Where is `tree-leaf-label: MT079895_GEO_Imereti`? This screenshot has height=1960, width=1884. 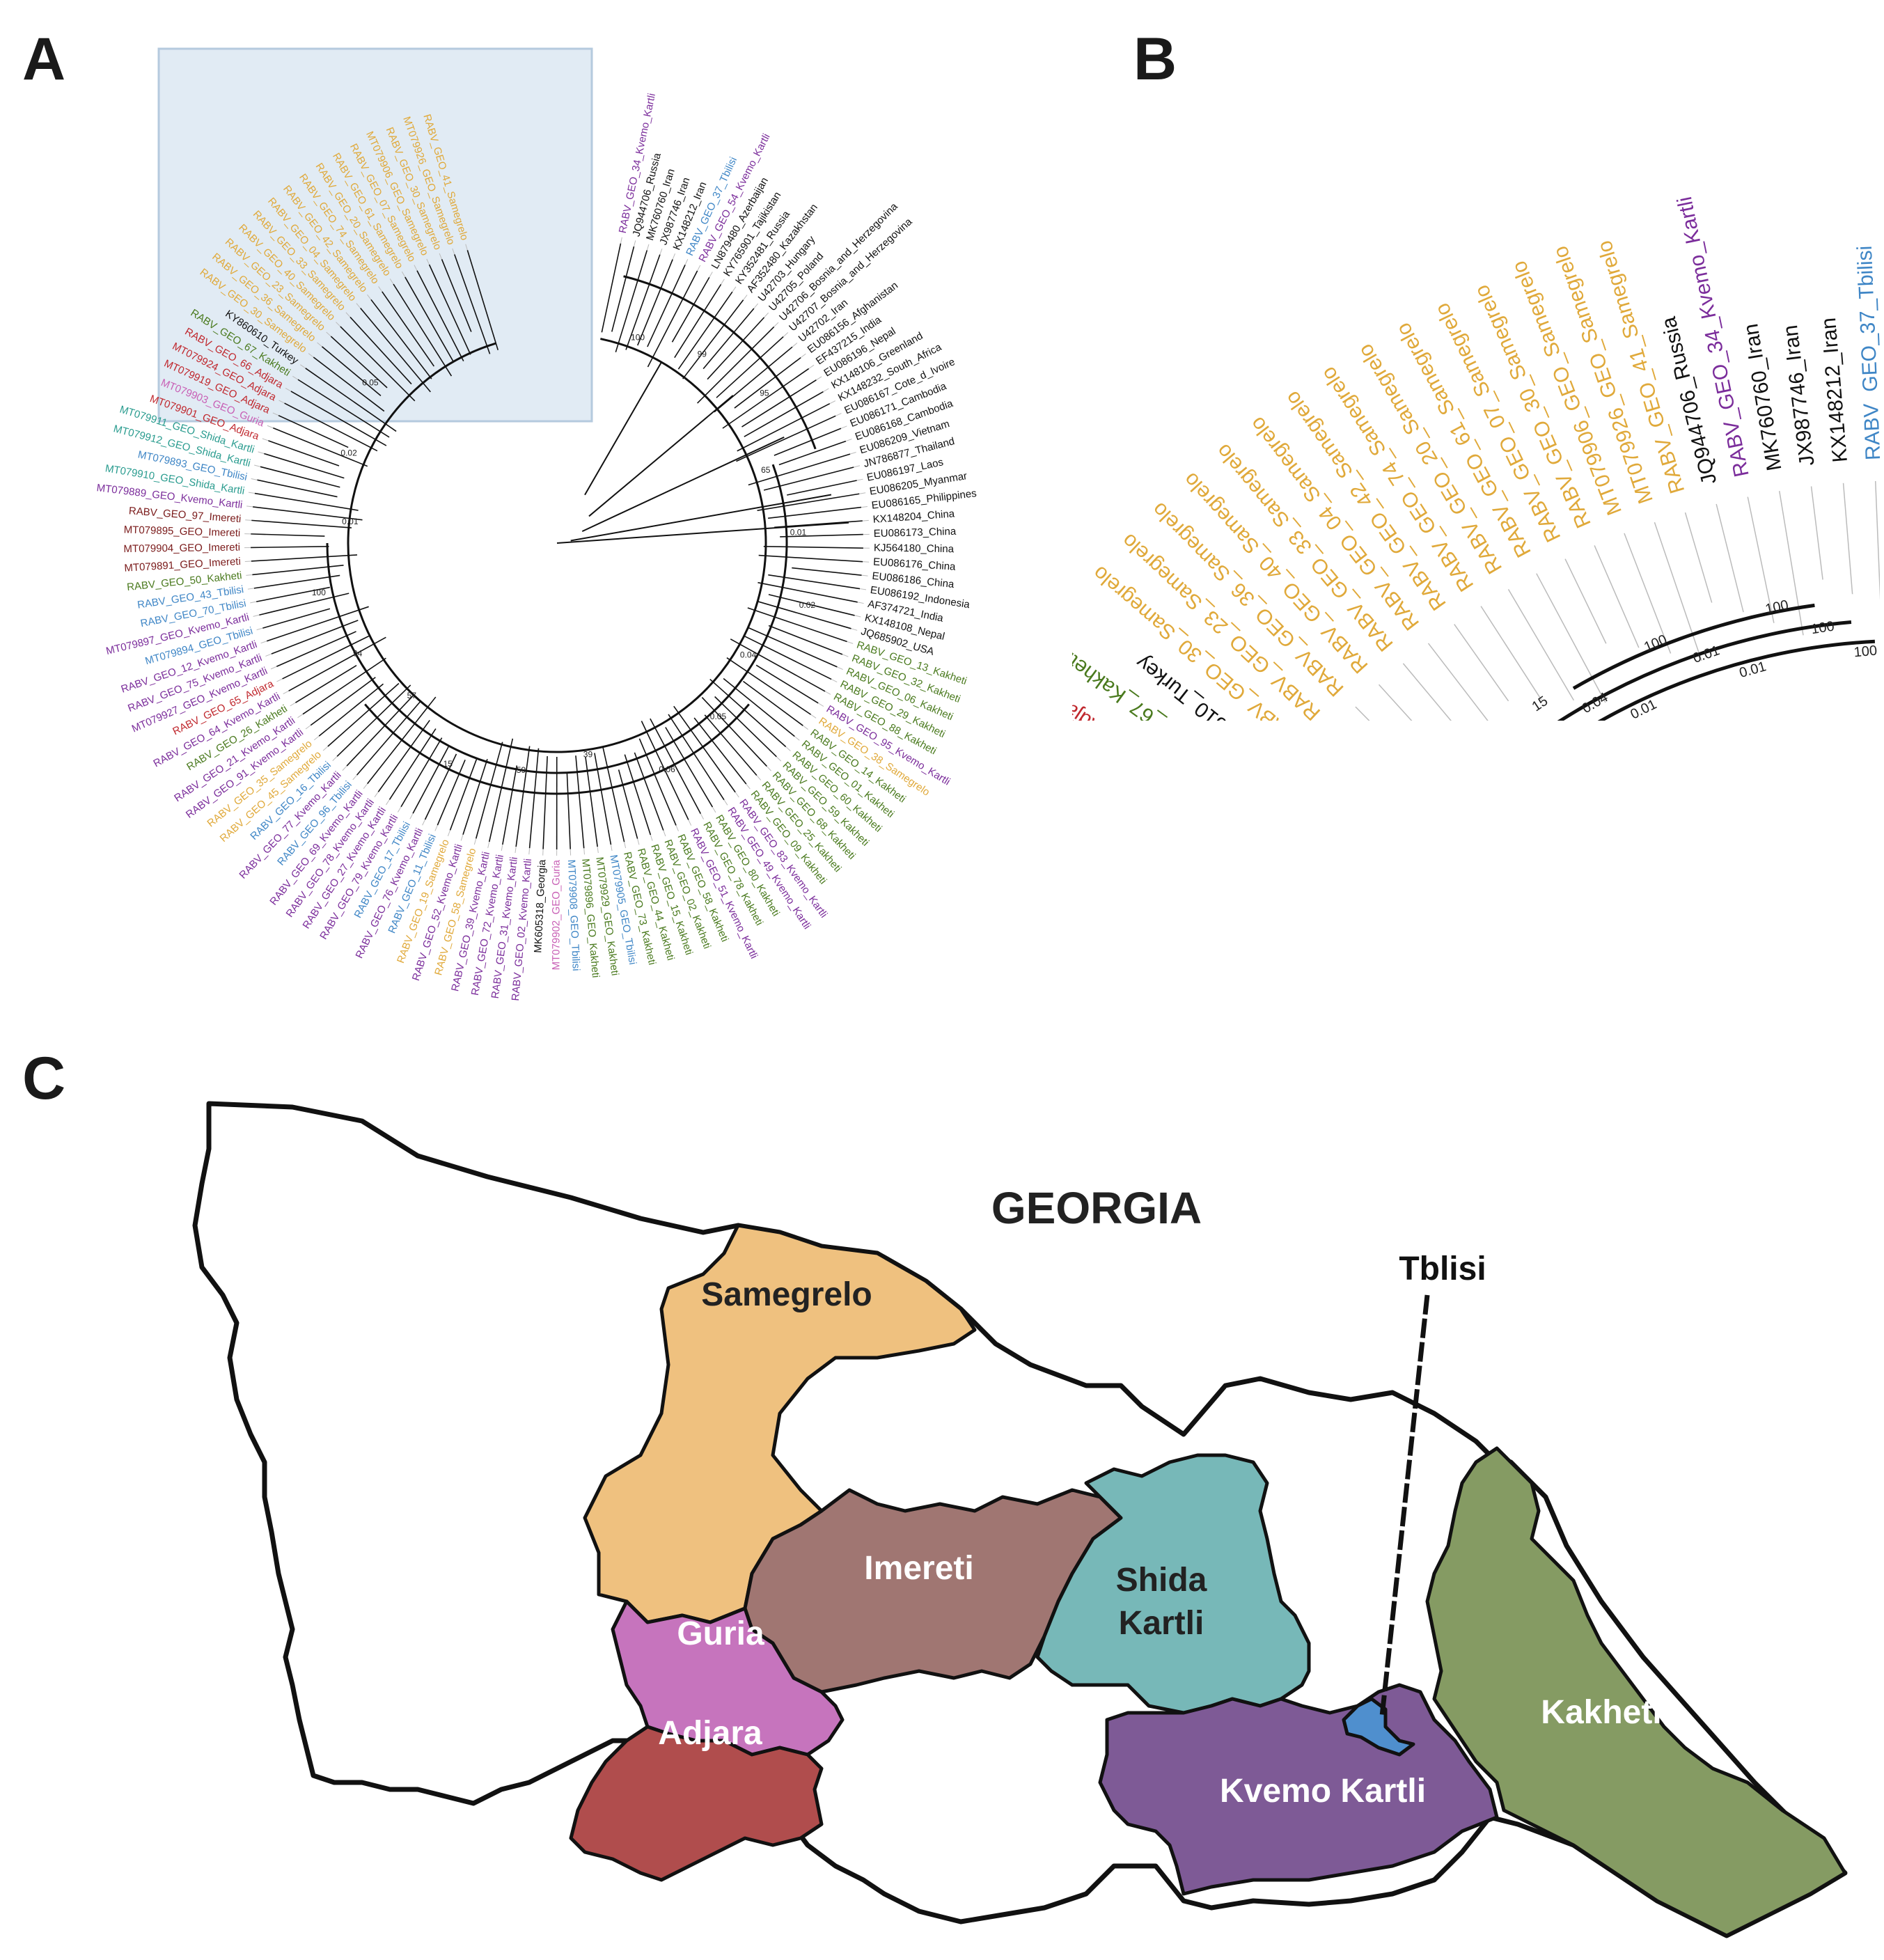 tree-leaf-label: MT079895_GEO_Imereti is located at coordinates (181, 531).